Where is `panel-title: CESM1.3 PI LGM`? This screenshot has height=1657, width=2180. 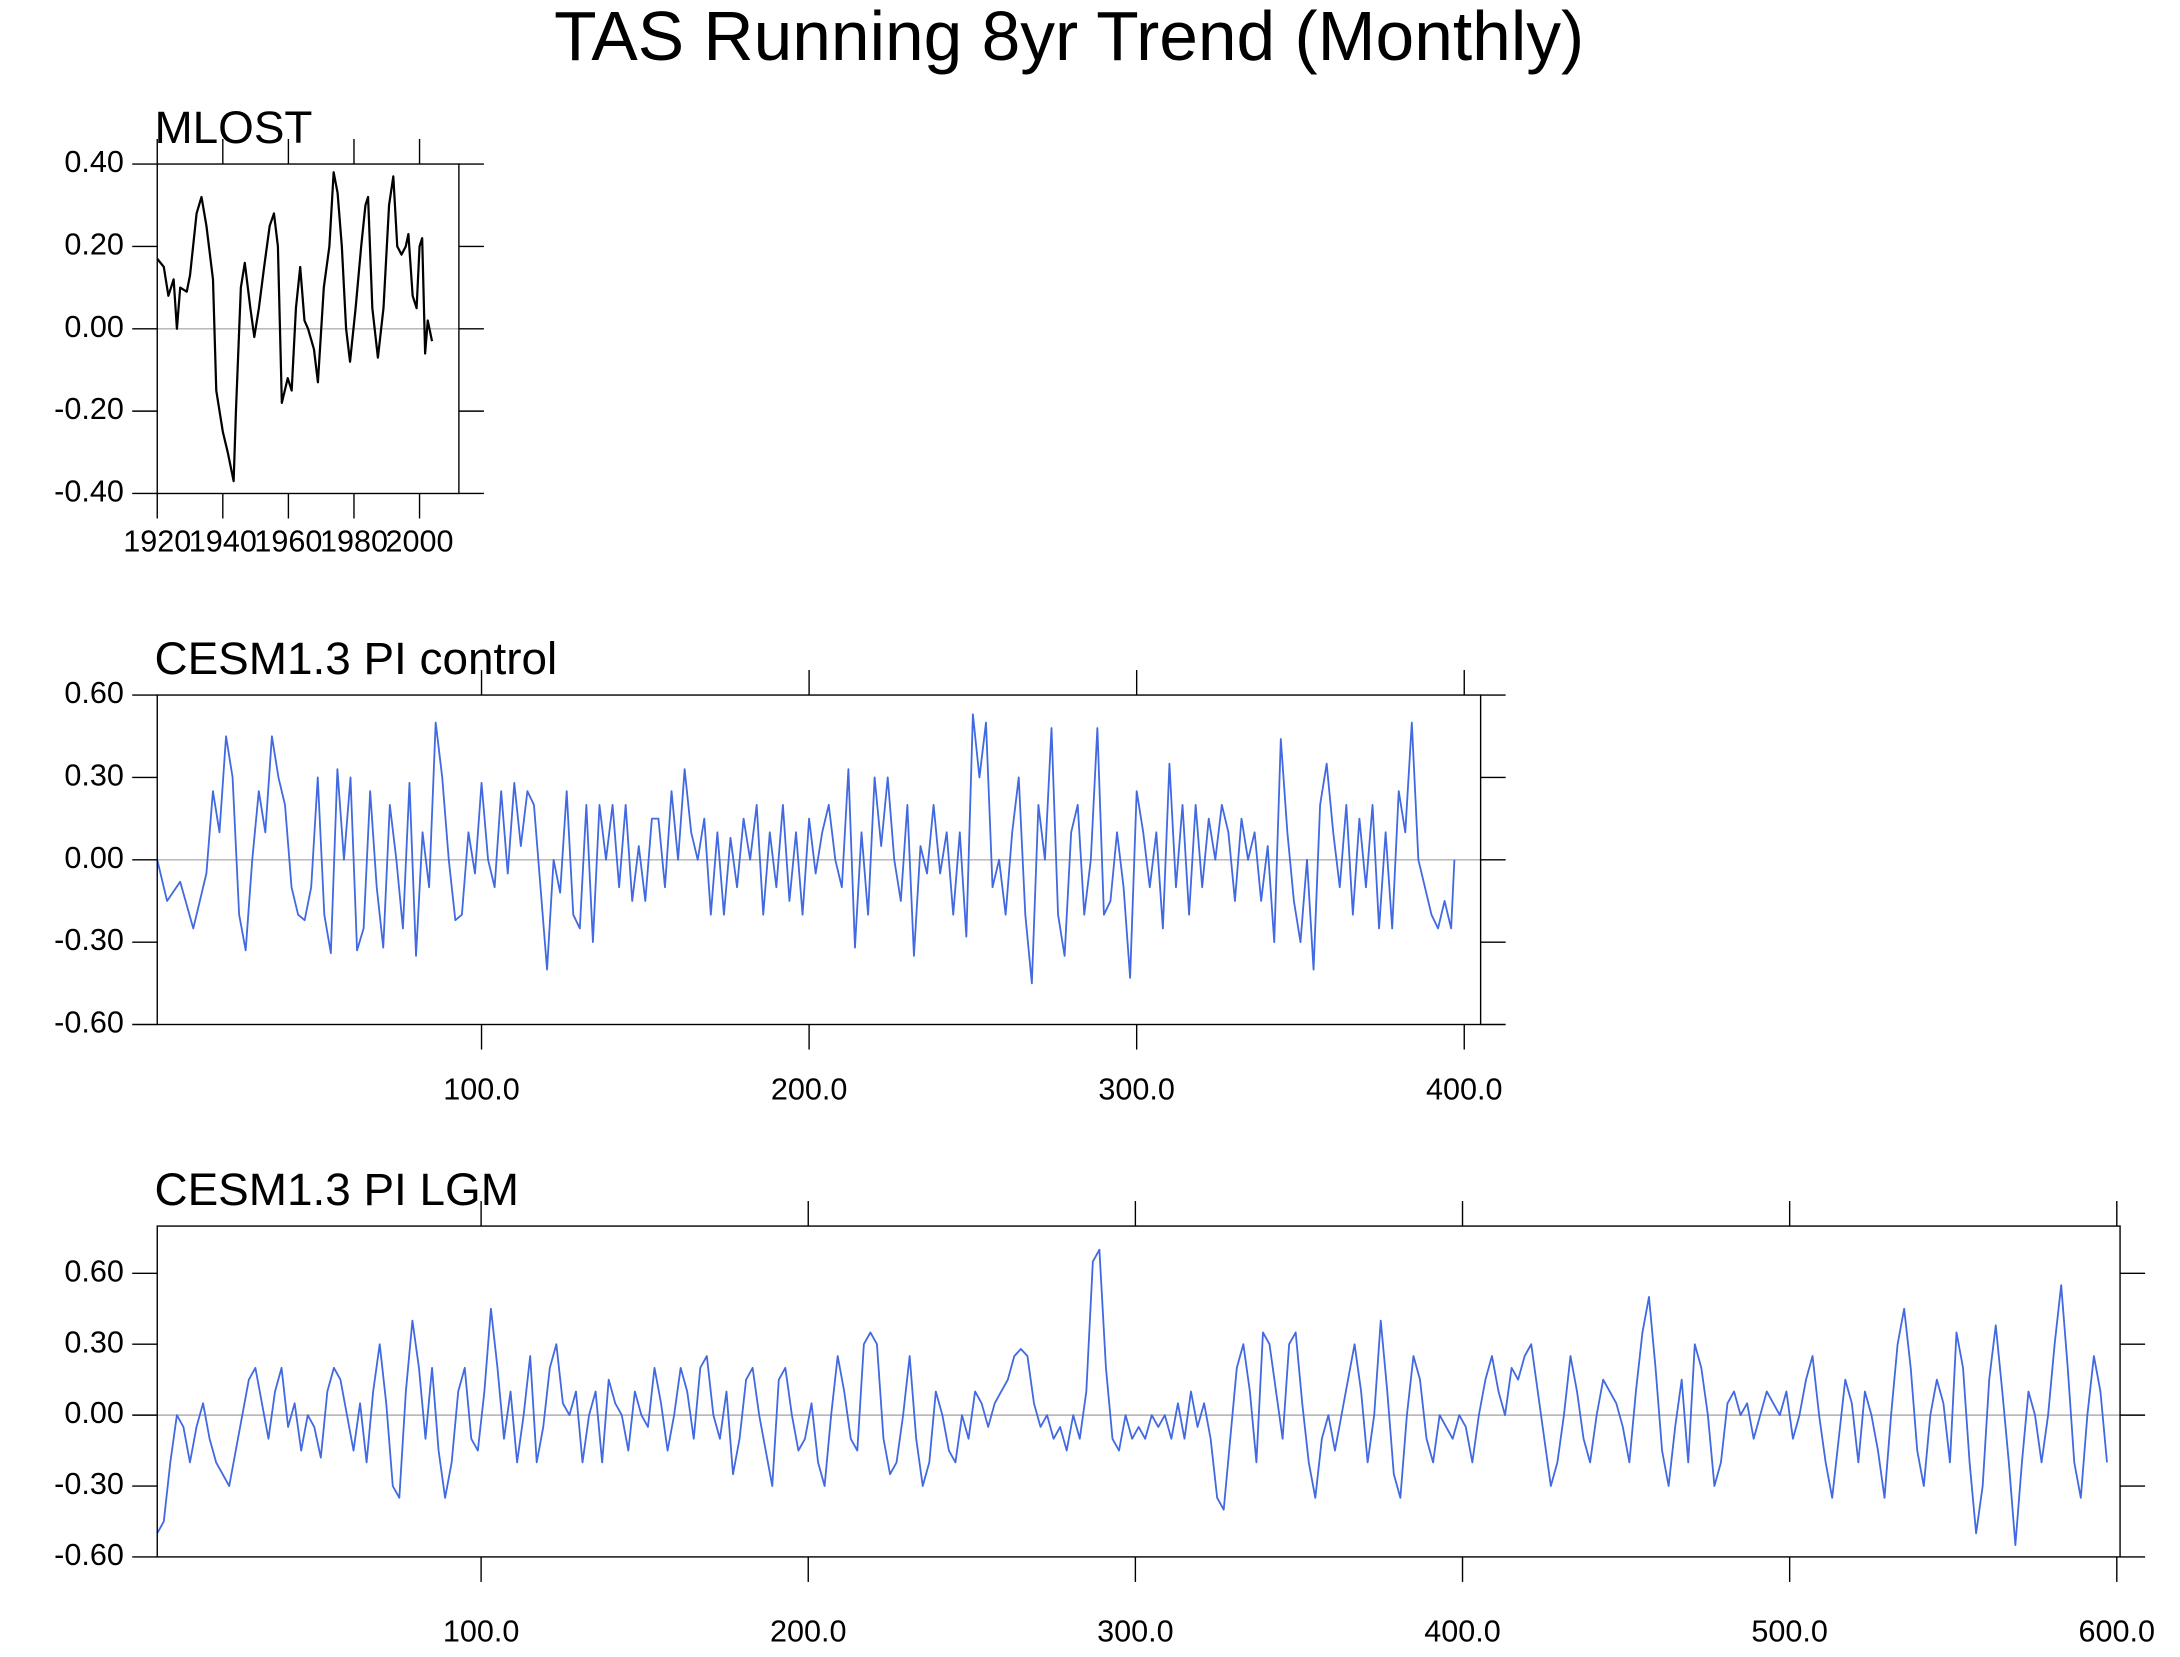 panel-title: CESM1.3 PI LGM is located at coordinates (336, 1189).